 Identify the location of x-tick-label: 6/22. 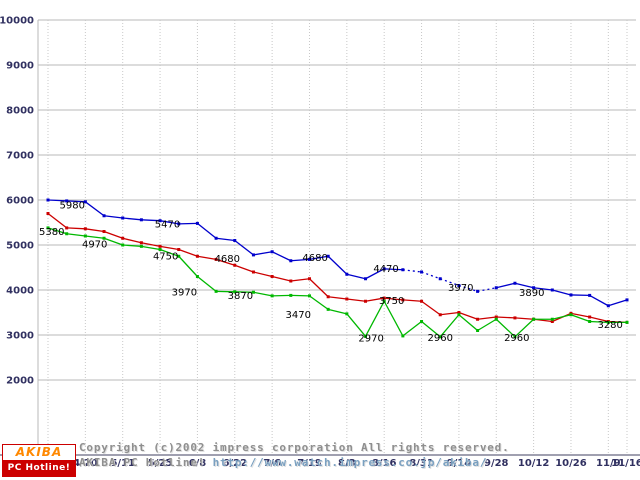
(235, 463).